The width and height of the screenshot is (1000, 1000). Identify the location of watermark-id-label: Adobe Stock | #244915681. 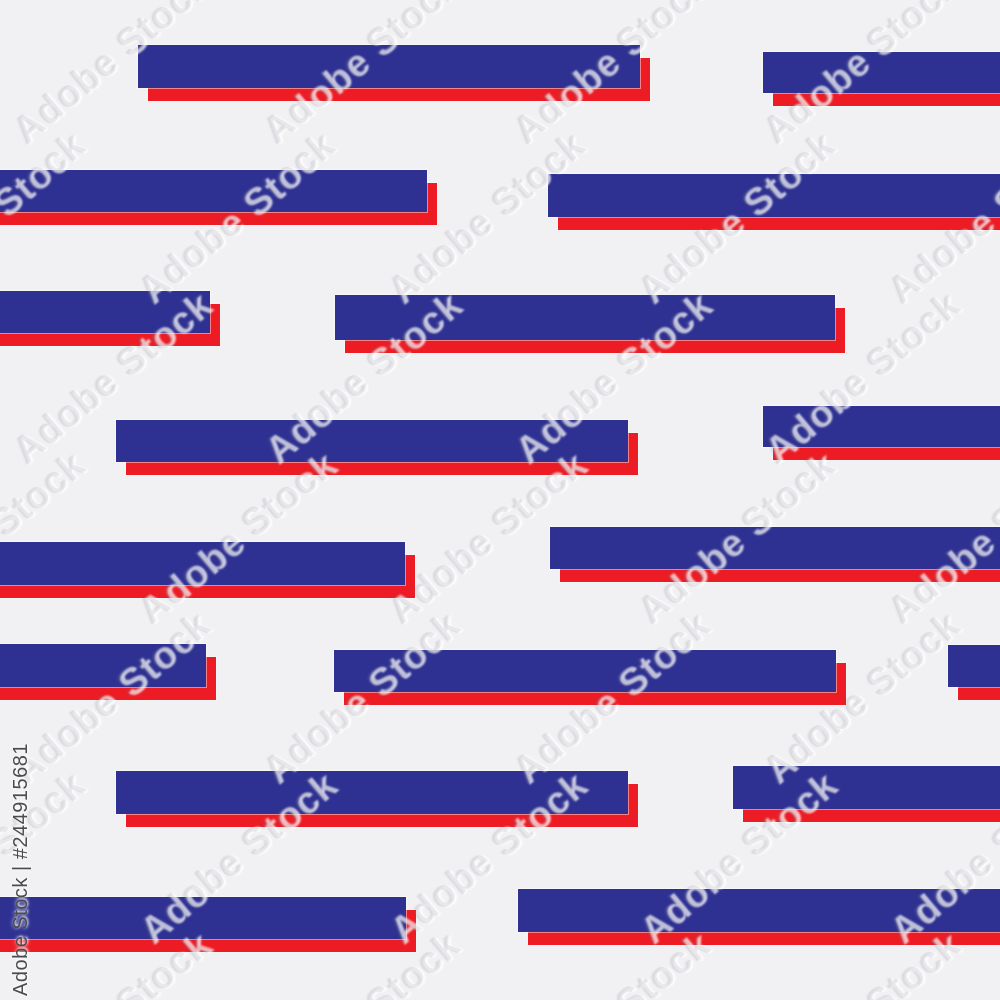
(21, 869).